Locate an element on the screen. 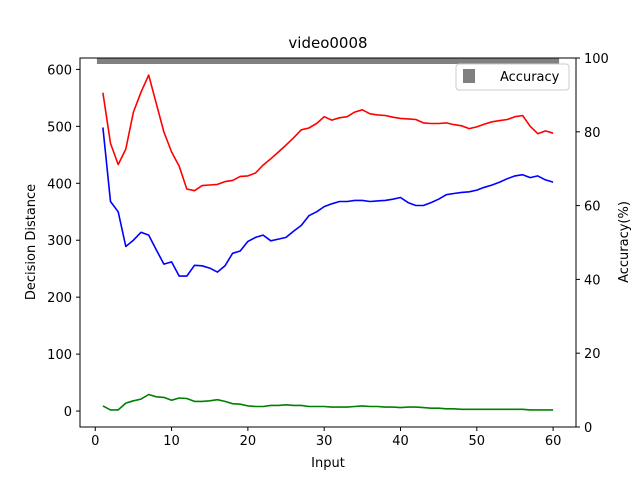 The image size is (640, 480). y-tick-label-right: 60 is located at coordinates (592, 207).